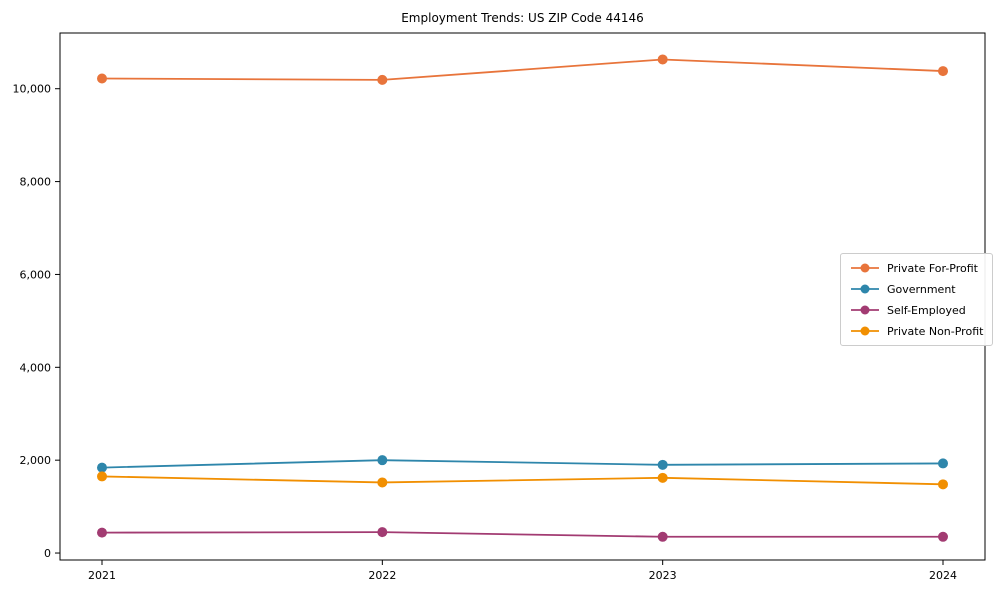 The width and height of the screenshot is (1000, 600). I want to click on y-tick-label: 2,000, so click(36, 460).